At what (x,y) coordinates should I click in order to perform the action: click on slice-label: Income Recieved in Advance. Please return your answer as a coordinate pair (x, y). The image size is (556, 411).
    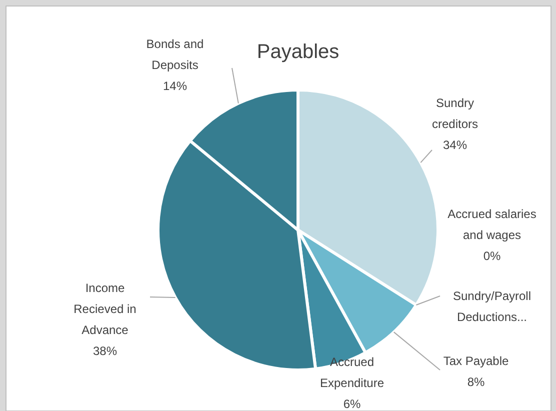
    Looking at the image, I should click on (105, 309).